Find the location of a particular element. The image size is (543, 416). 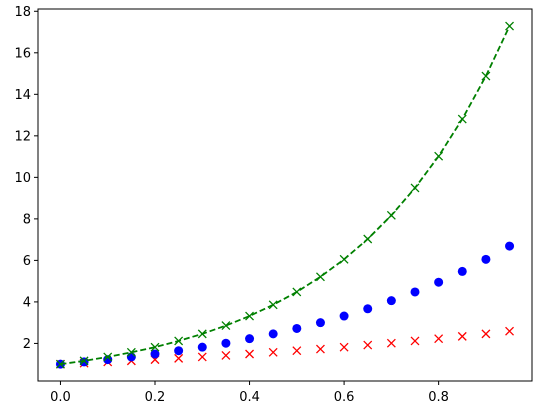

x-tick-label: 0.6 is located at coordinates (344, 397).